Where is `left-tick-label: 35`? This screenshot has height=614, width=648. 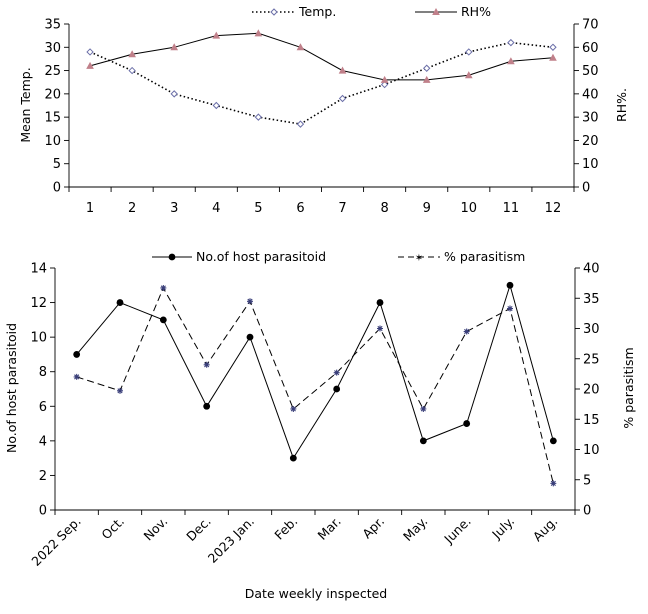 left-tick-label: 35 is located at coordinates (52, 25).